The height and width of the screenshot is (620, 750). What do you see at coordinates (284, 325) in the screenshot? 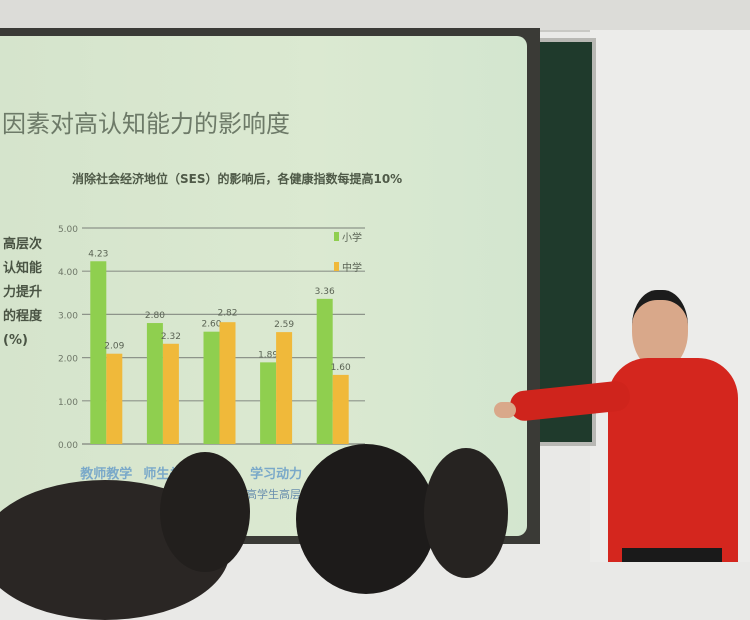
I see `data-label: 2.59` at bounding box center [284, 325].